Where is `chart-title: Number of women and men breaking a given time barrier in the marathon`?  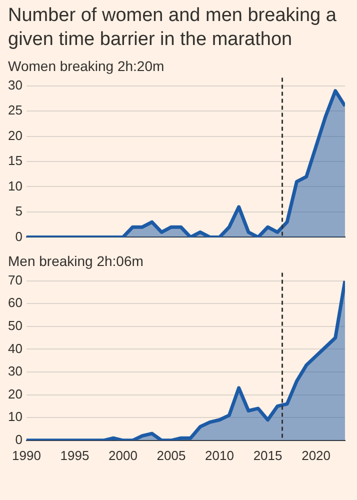
chart-title: Number of women and men breaking a given time barrier in the marathon is located at coordinates (173, 28).